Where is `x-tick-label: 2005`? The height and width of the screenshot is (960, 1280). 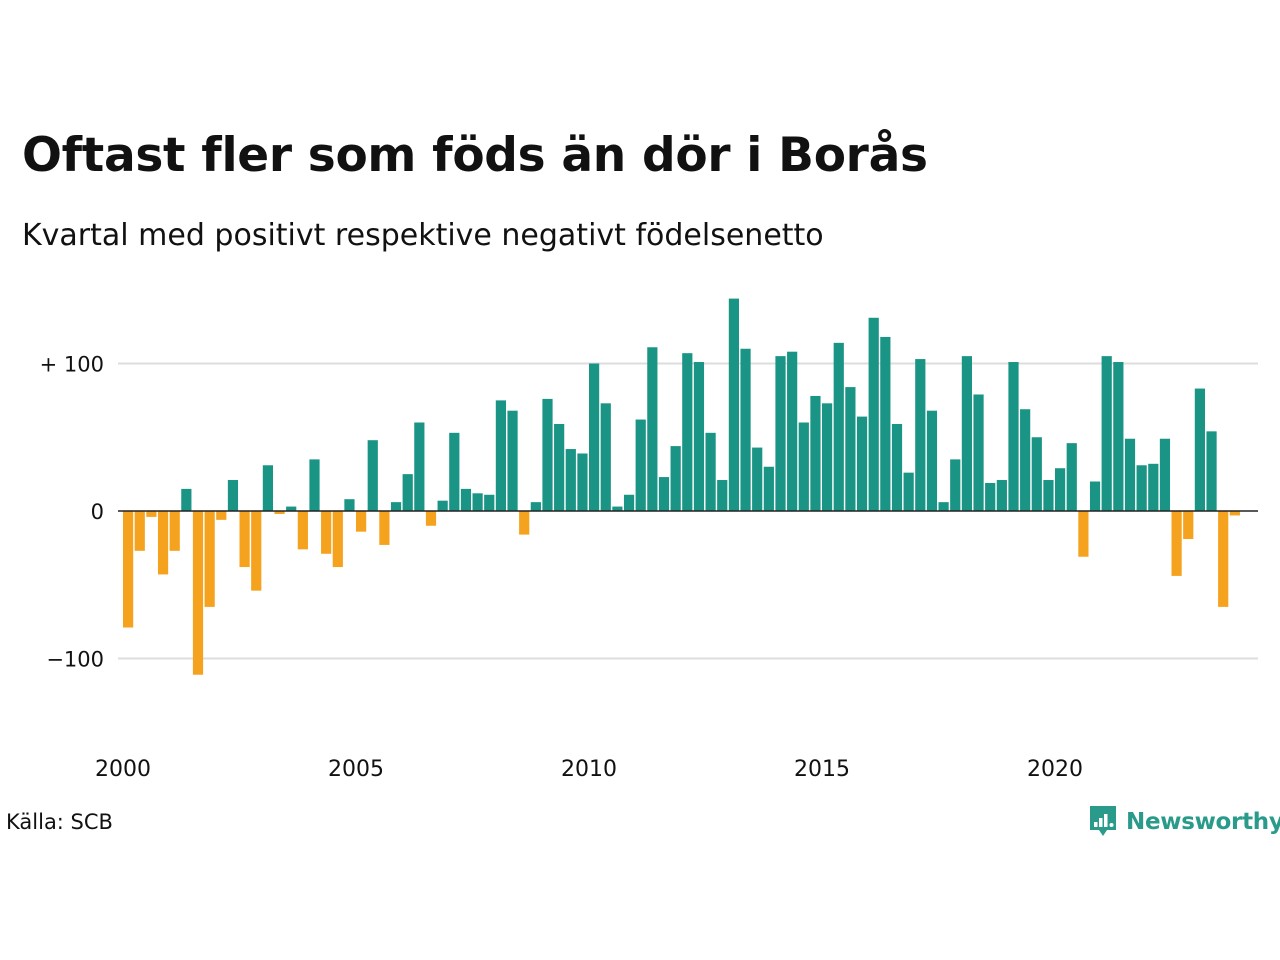 x-tick-label: 2005 is located at coordinates (356, 769).